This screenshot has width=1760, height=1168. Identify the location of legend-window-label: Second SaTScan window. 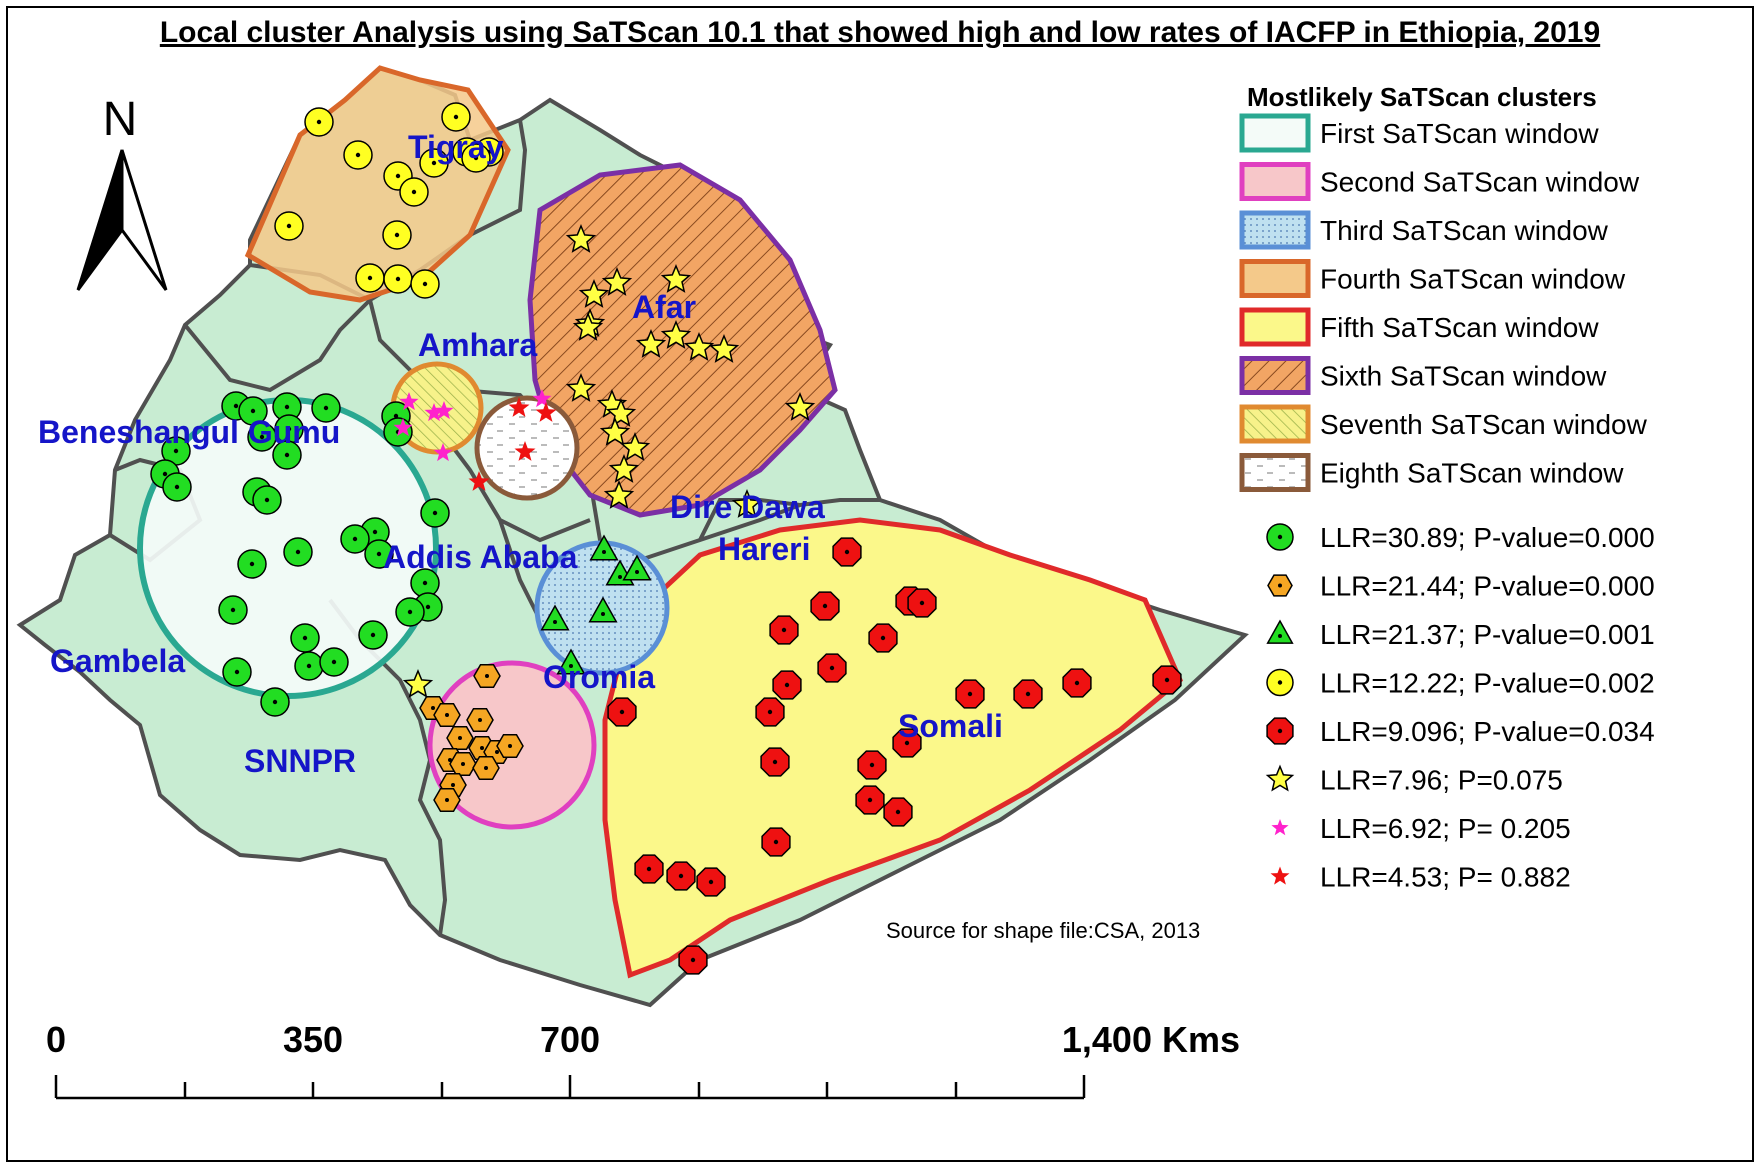
(1480, 182).